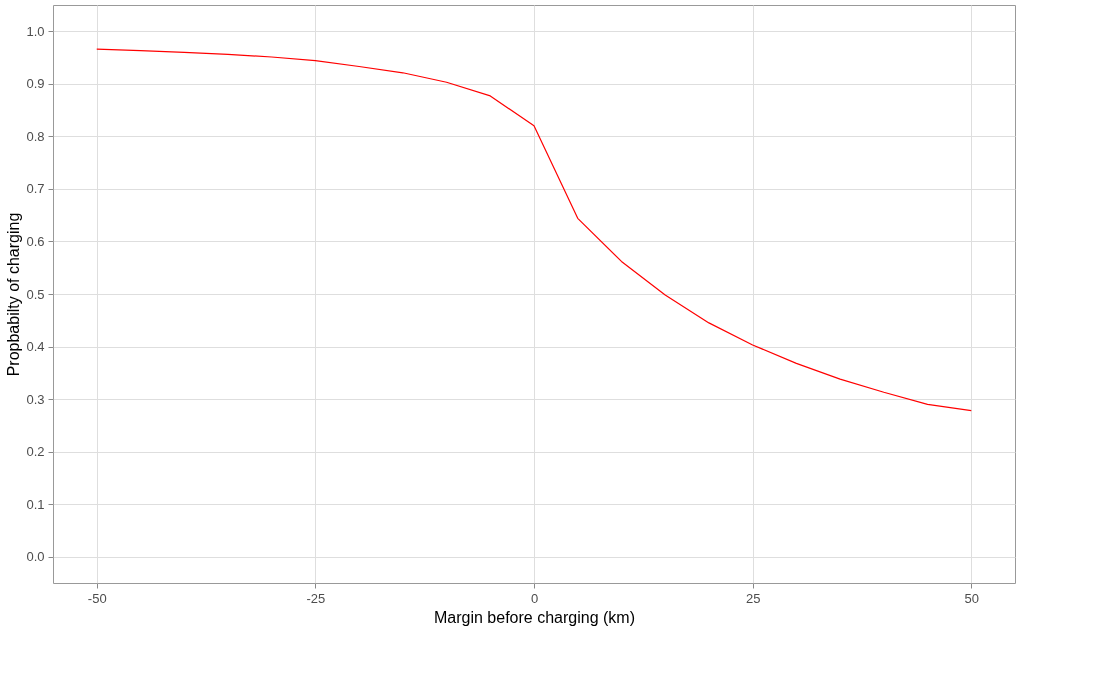 This screenshot has width=1104, height=686. Describe the element at coordinates (316, 598) in the screenshot. I see `x-tick-label: -25` at that location.